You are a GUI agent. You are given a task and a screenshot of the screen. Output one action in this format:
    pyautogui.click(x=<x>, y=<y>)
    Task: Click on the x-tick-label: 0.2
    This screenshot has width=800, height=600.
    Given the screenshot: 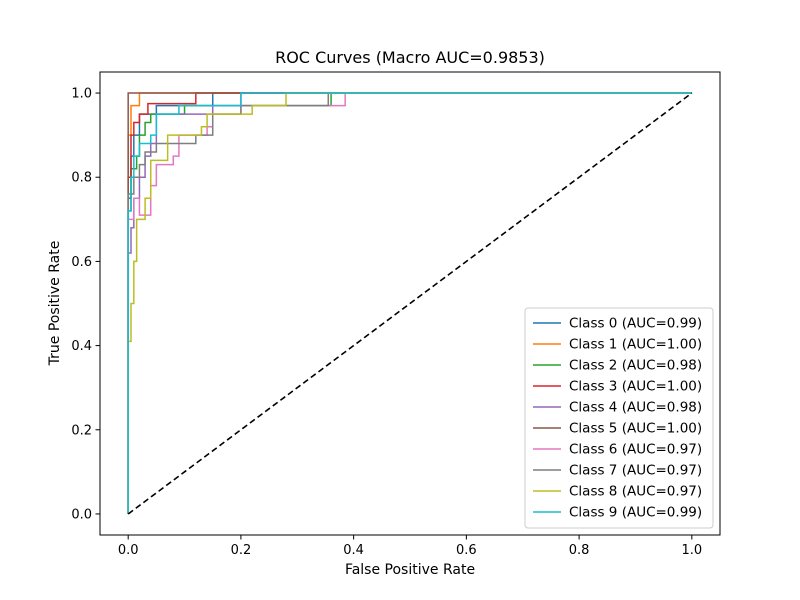 What is the action you would take?
    pyautogui.click(x=241, y=550)
    